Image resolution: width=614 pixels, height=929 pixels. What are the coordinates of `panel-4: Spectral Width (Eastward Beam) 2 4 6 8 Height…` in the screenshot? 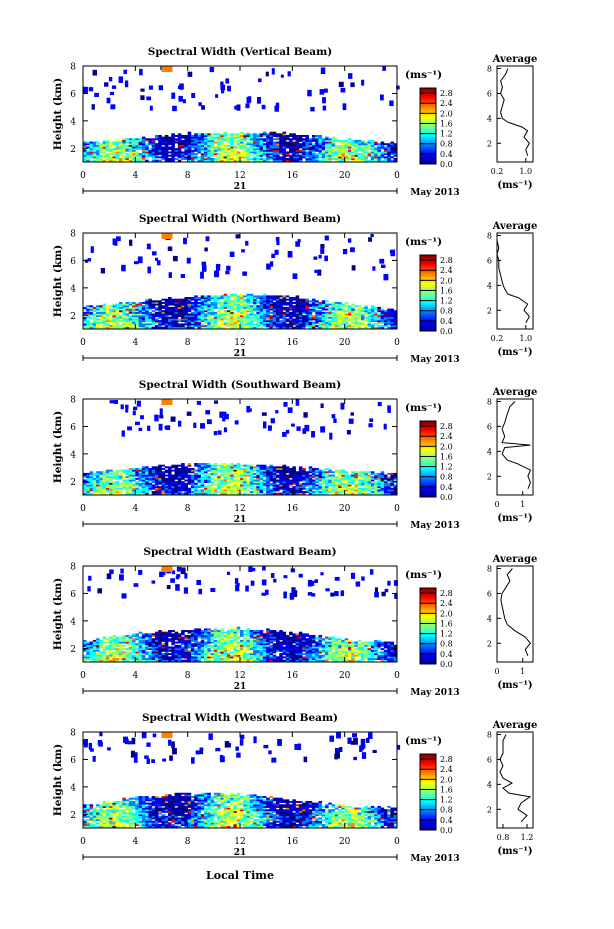 It's located at (294, 622).